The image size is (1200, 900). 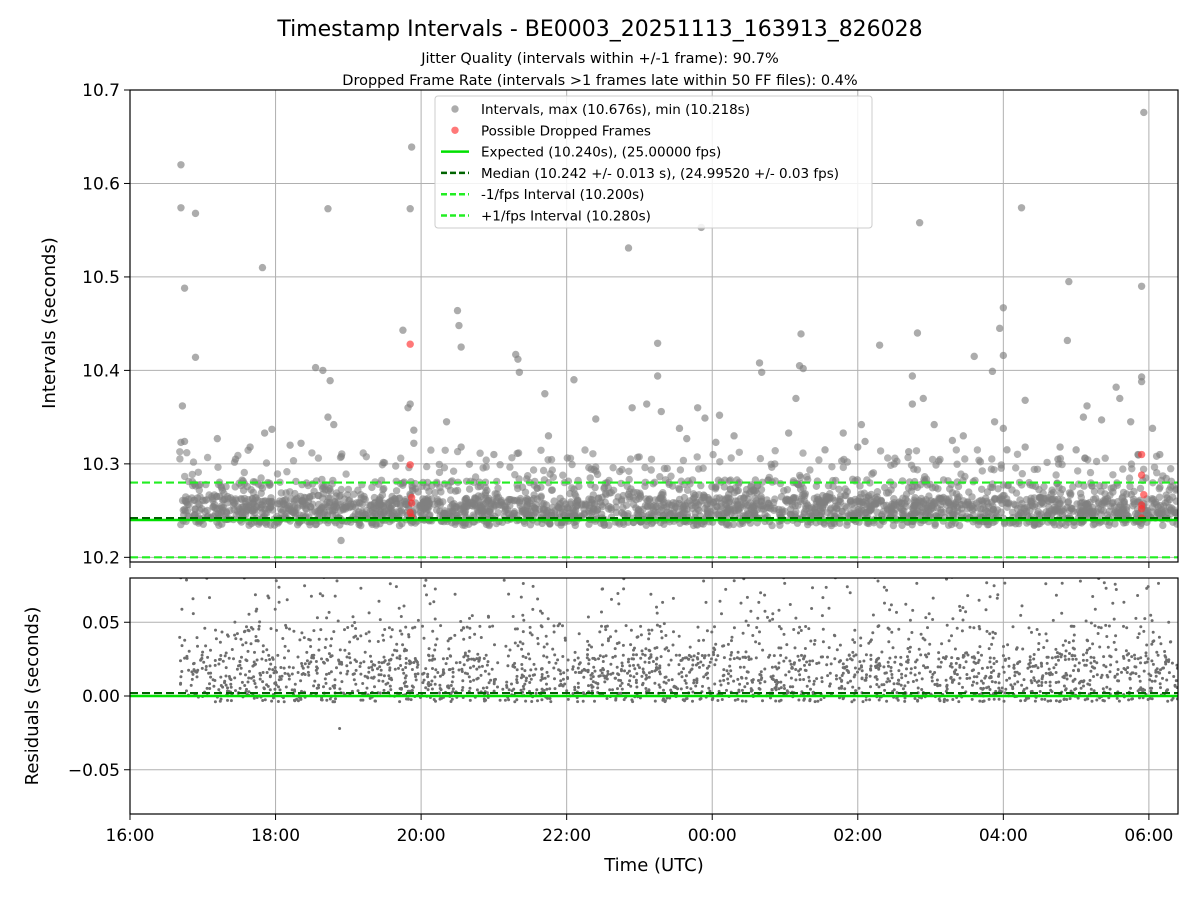 What do you see at coordinates (101, 558) in the screenshot?
I see `intervals-y-tick-label: 10.2` at bounding box center [101, 558].